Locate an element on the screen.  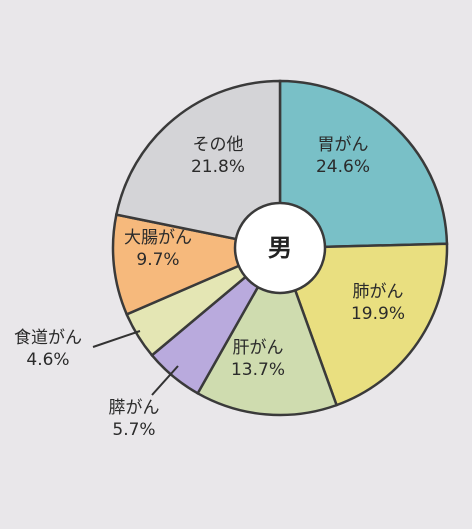
slice-value-label: 24.6% is located at coordinates (343, 167).